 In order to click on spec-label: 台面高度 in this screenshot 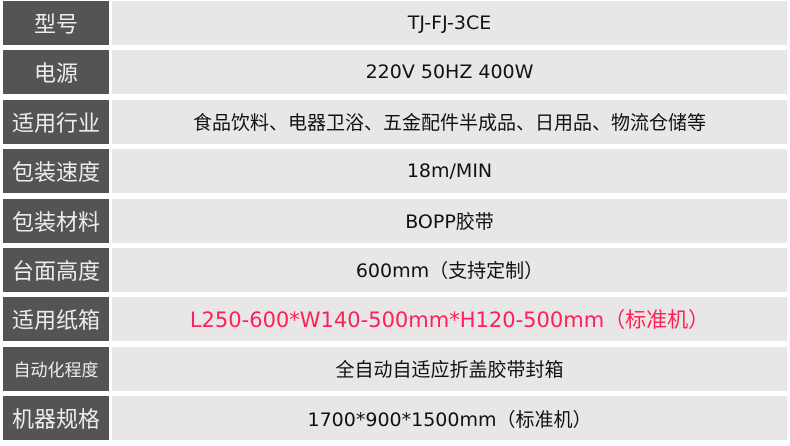, I will do `click(56, 269)`.